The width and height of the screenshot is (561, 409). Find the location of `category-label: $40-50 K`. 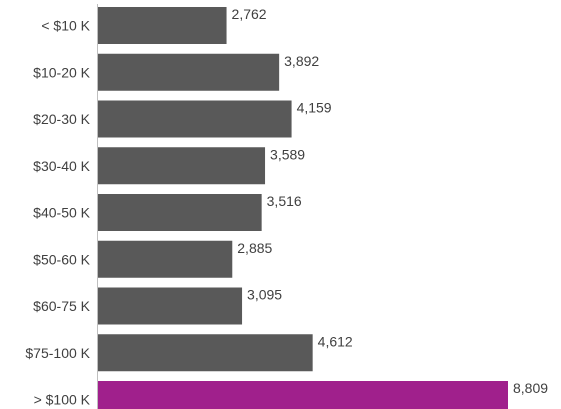

category-label: $40-50 K is located at coordinates (61, 213).